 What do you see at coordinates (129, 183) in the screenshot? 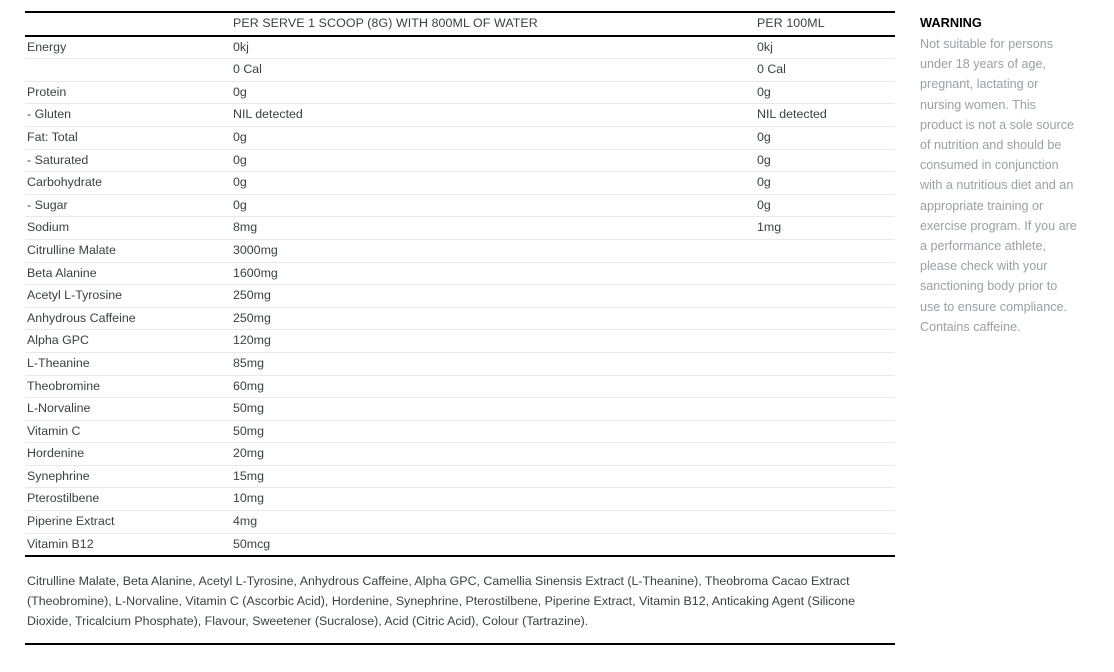
I see `cell-nutrient-name: Carbohydrate` at bounding box center [129, 183].